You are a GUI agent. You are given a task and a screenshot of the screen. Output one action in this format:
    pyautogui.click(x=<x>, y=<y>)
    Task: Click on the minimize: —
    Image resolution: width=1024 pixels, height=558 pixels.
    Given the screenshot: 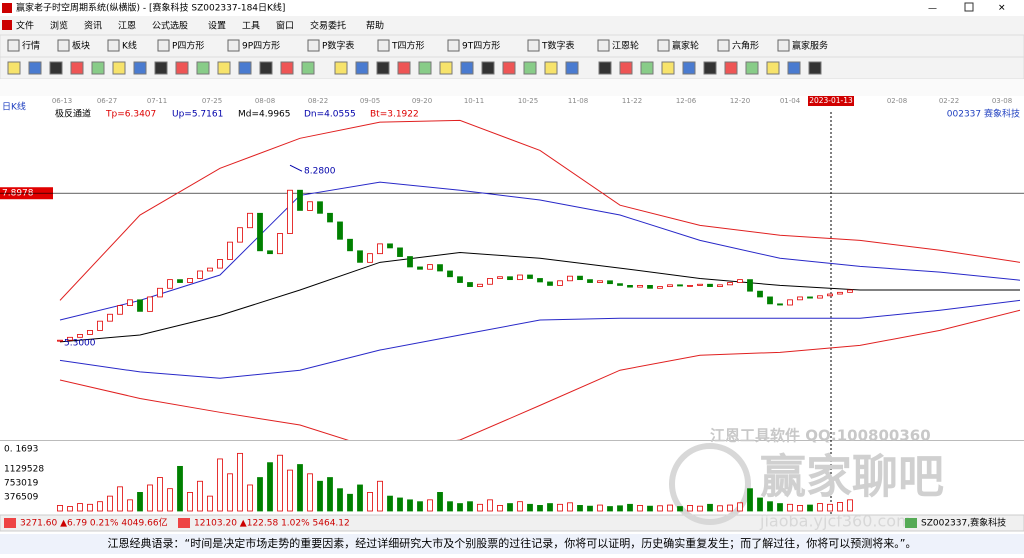 What is the action you would take?
    pyautogui.click(x=932, y=9)
    